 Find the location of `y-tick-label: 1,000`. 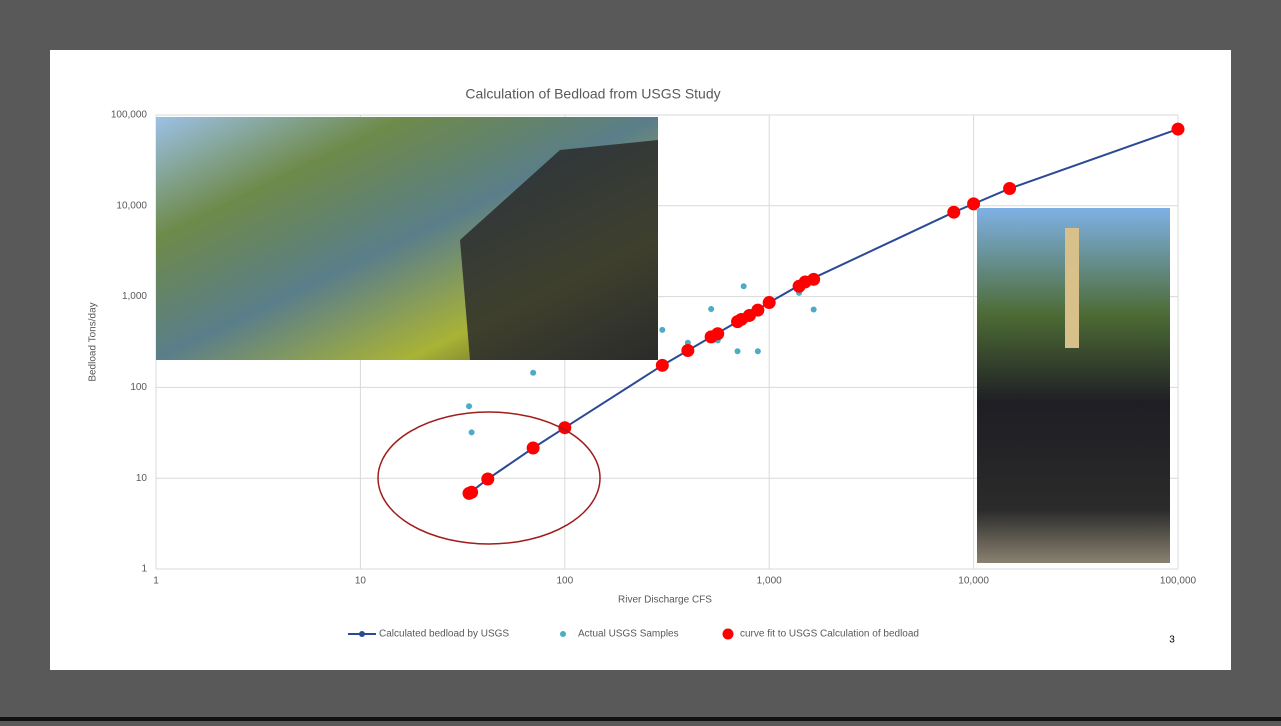

y-tick-label: 1,000 is located at coordinates (134, 296).